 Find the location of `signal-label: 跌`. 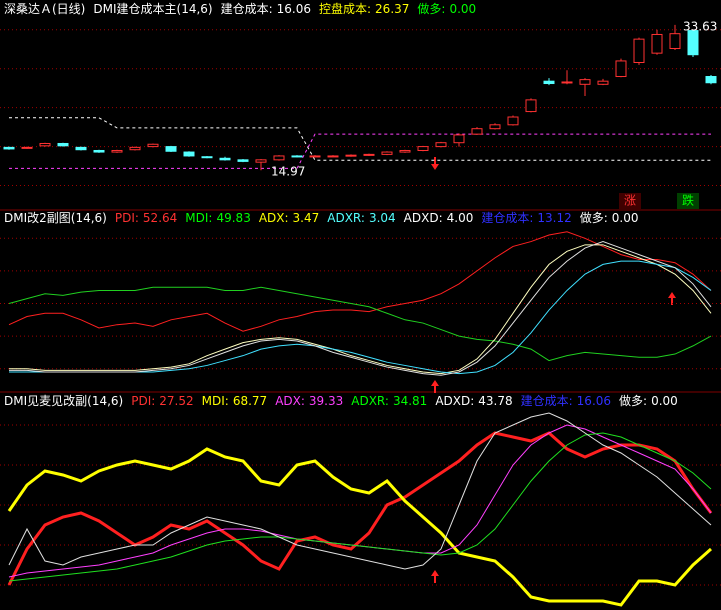

signal-label: 跌 is located at coordinates (688, 200).